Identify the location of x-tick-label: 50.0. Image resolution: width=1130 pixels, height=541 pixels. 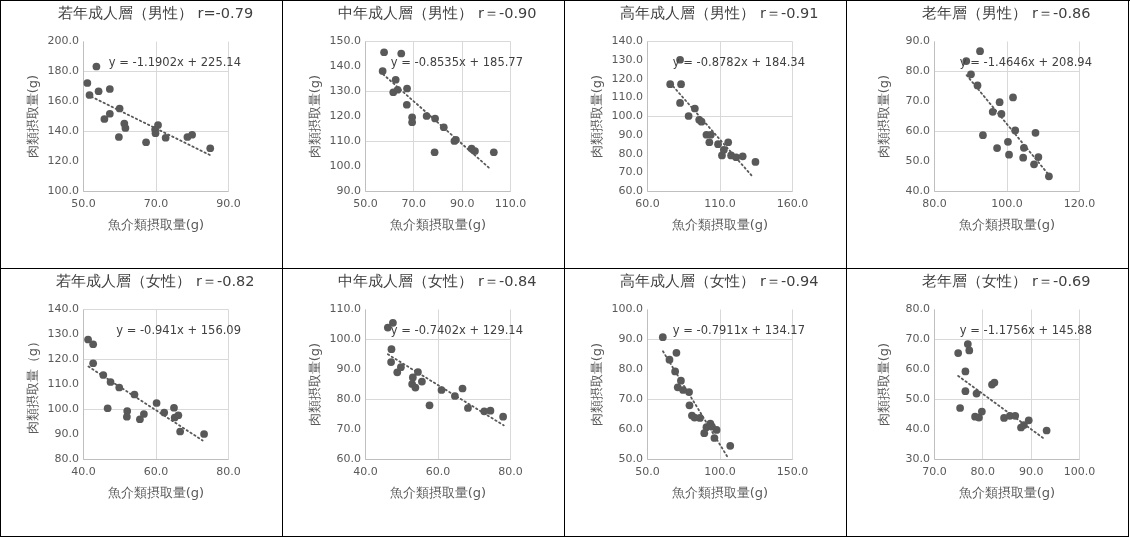
(83, 203).